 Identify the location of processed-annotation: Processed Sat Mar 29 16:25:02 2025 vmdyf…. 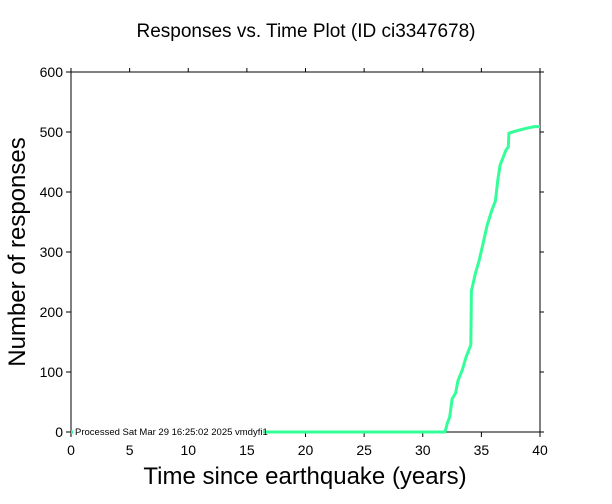
(171, 432).